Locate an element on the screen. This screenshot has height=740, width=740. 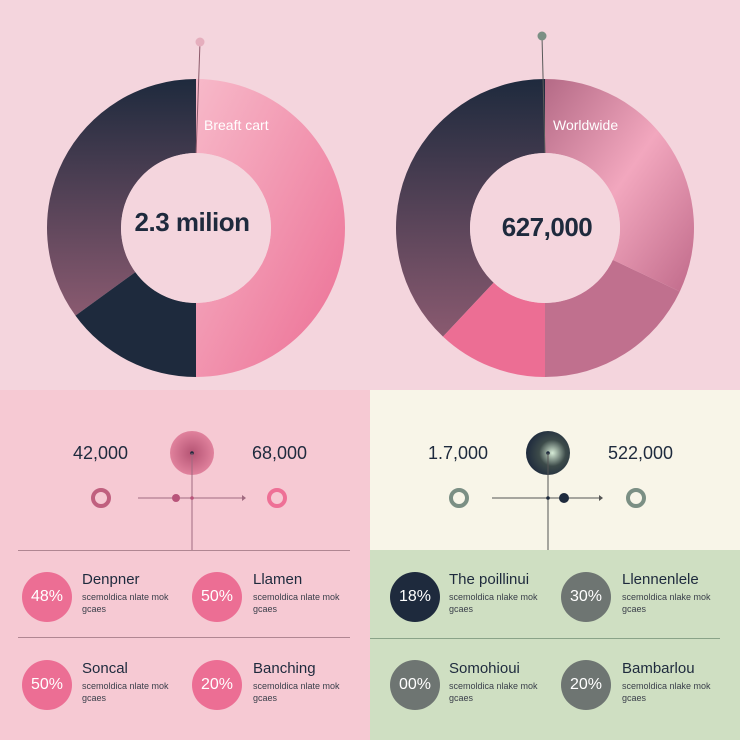
stat-right-value: 68,000 is located at coordinates (279, 453).